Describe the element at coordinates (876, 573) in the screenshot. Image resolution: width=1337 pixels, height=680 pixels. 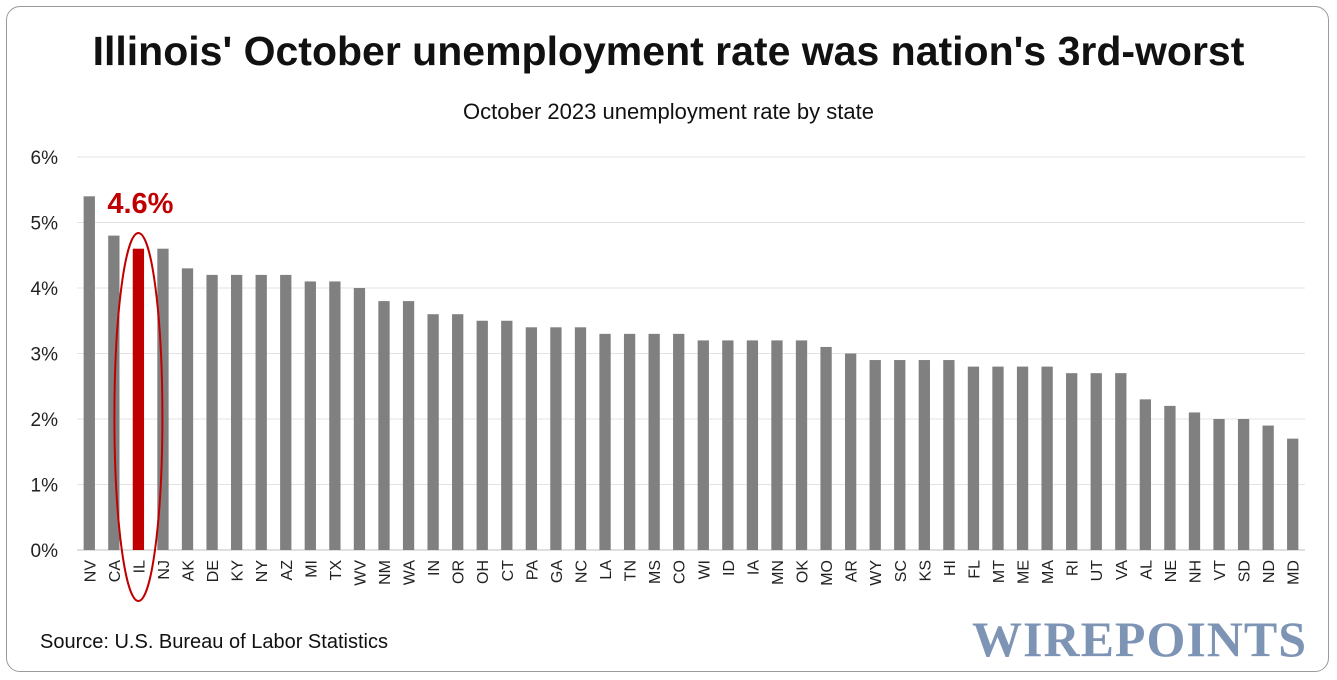
I see `x-tick-label: WY` at that location.